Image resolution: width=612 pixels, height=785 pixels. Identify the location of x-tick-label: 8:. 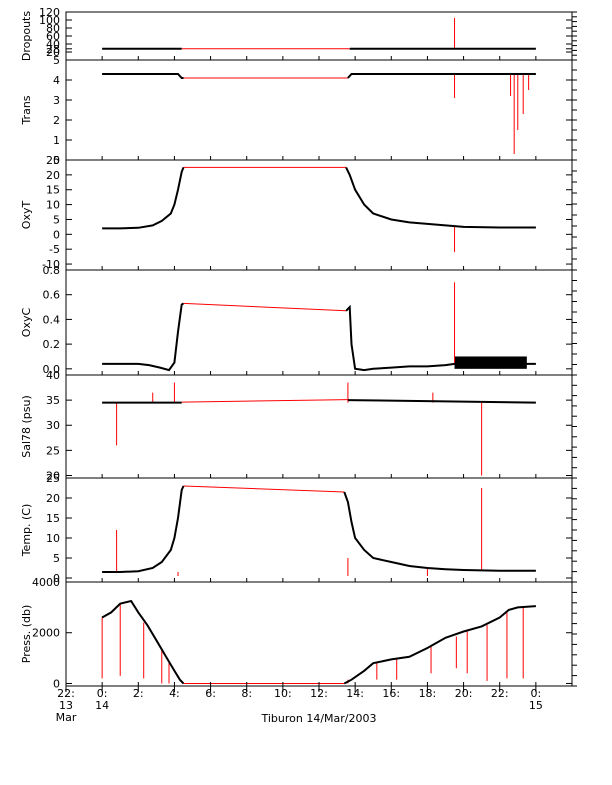
(246, 693).